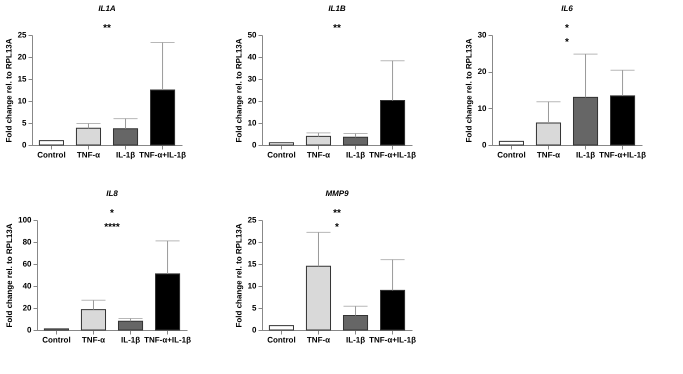 The image size is (683, 374). What do you see at coordinates (27, 242) in the screenshot?
I see `y-tick-label: 80` at bounding box center [27, 242].